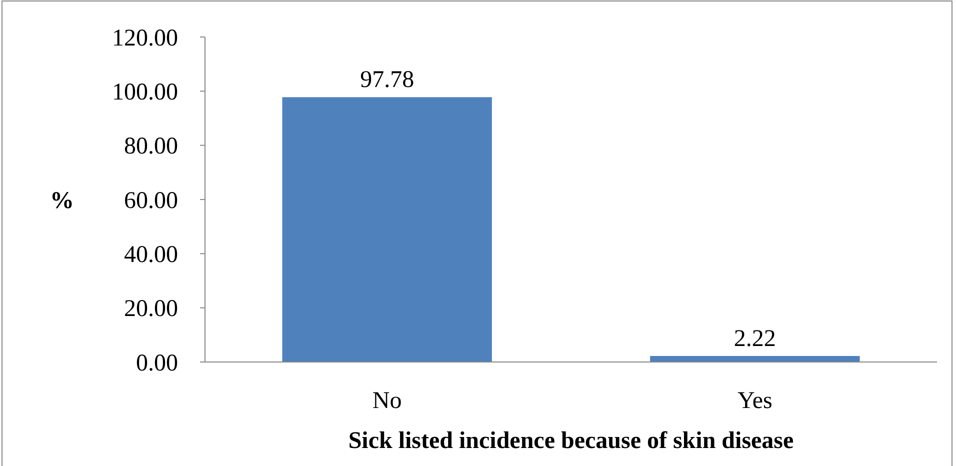  Describe the element at coordinates (754, 401) in the screenshot. I see `x-tick-label: Yes` at that location.